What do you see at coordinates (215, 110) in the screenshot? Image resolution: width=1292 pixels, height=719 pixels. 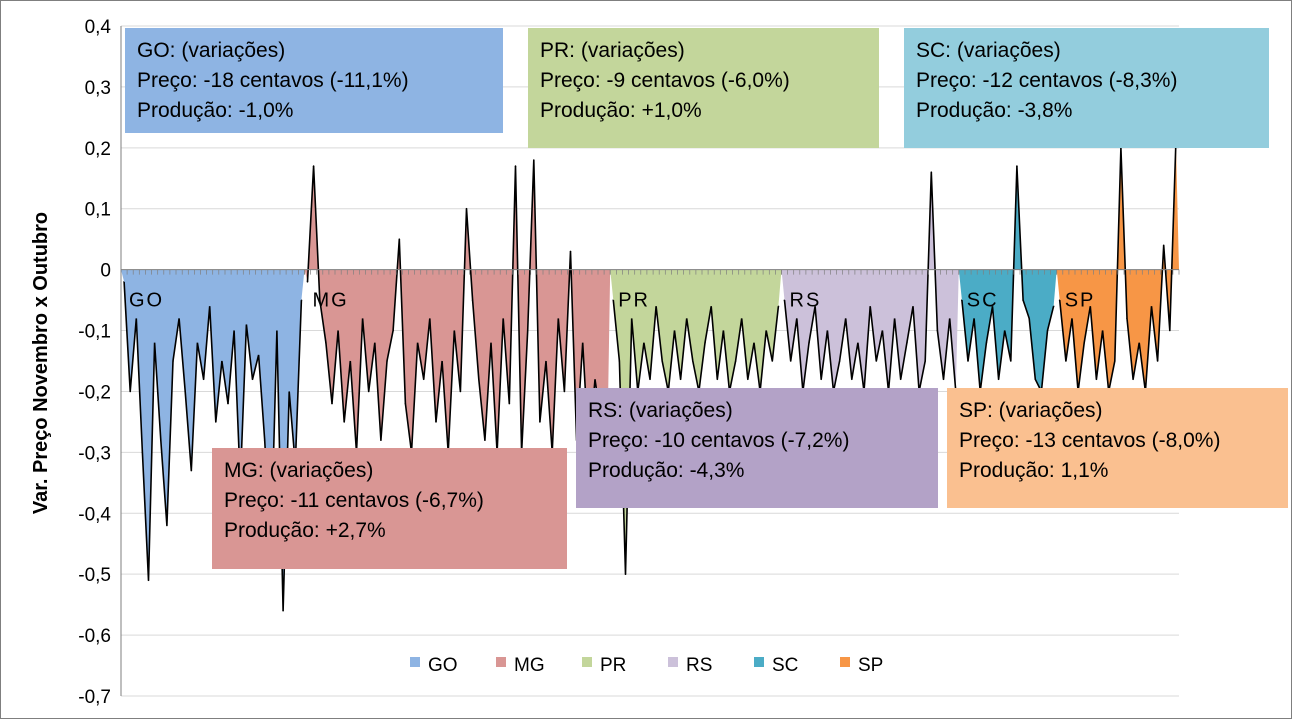 I see `annotation-go-production: Produção: -1,0%` at bounding box center [215, 110].